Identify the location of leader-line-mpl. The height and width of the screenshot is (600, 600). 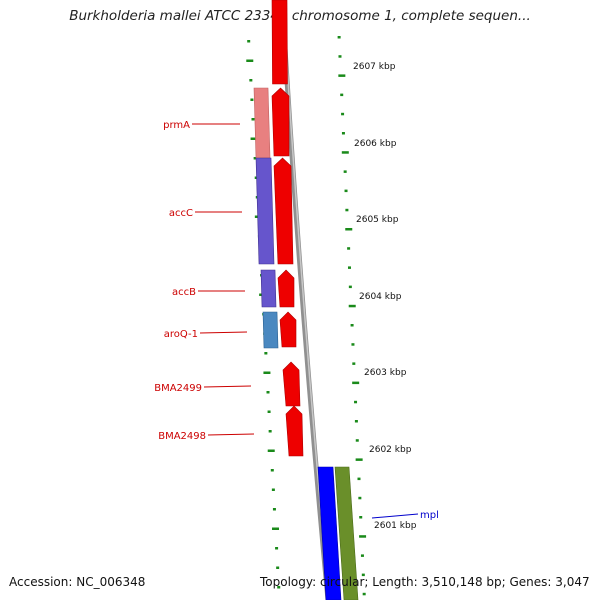
(395, 516).